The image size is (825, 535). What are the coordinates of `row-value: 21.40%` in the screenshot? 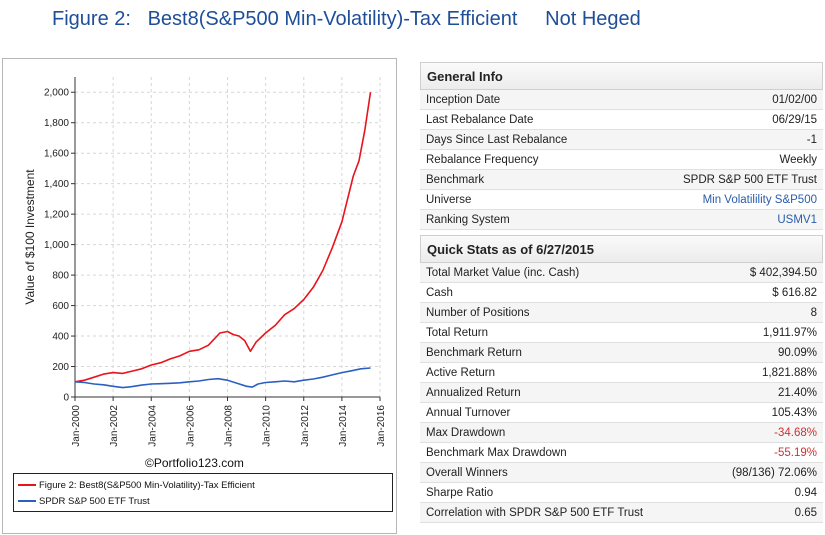 It's located at (797, 393).